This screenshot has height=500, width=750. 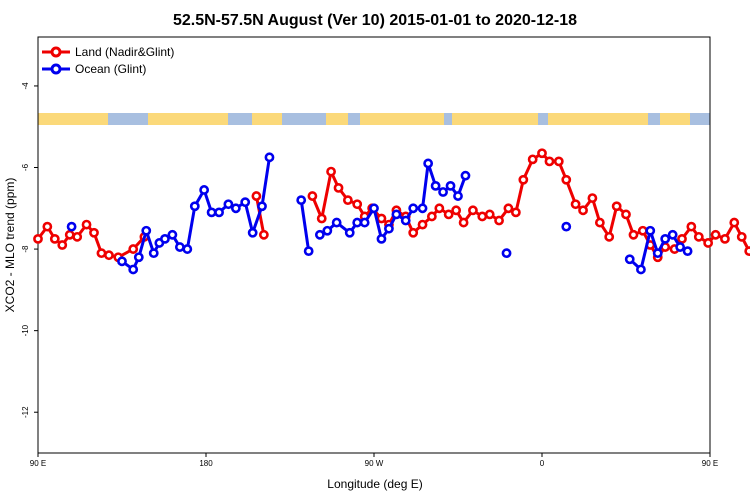 I want to click on y-tick-label: -4, so click(x=25, y=86).